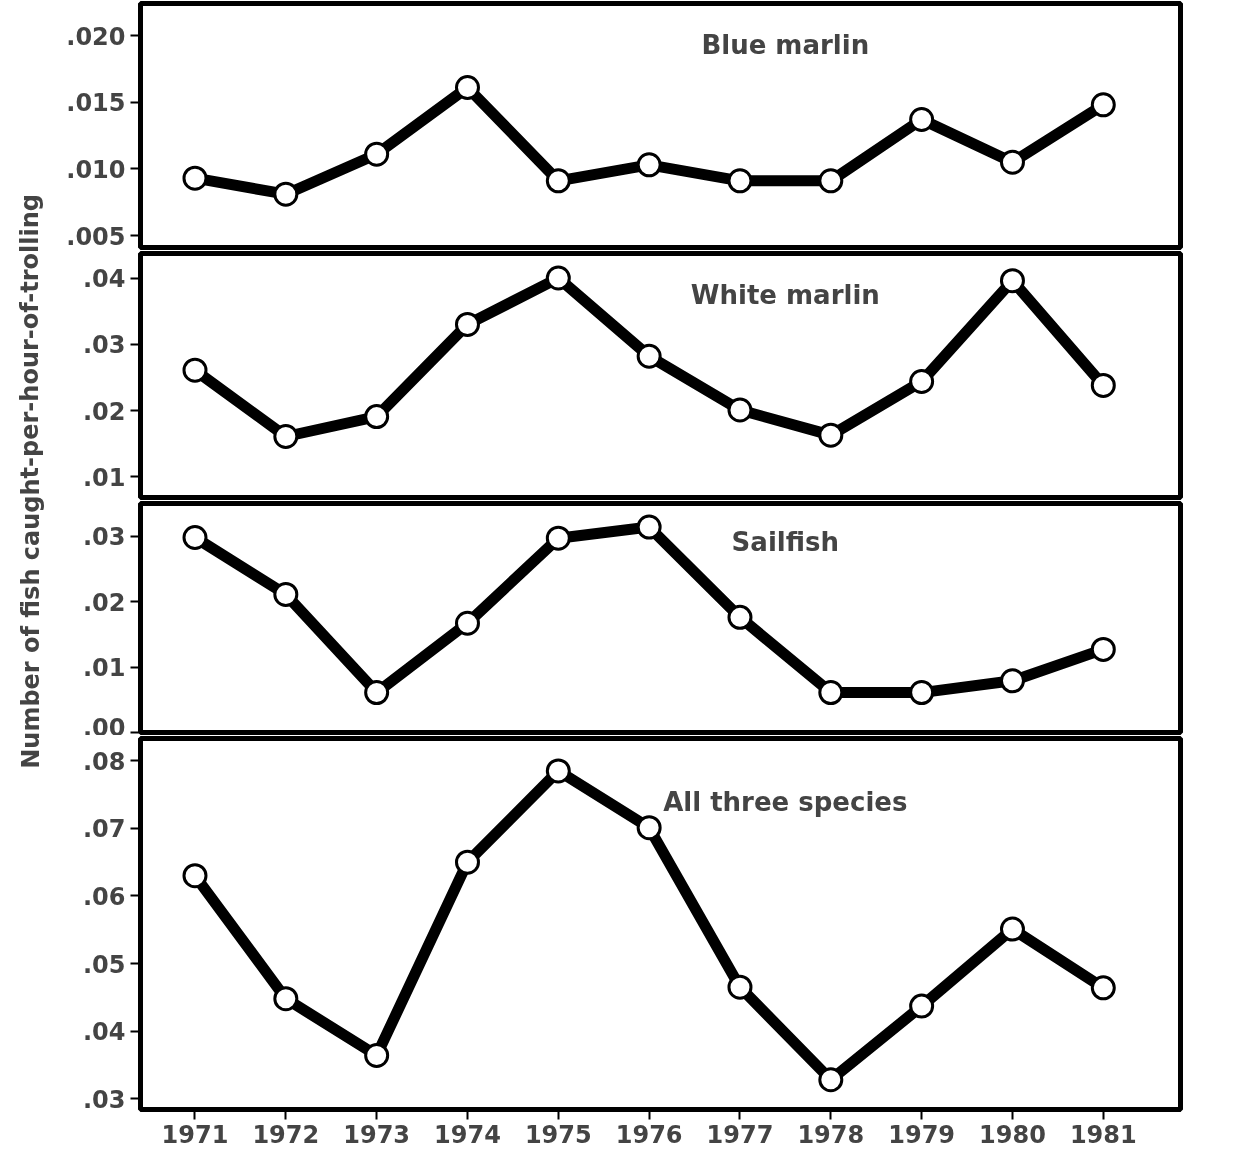 The width and height of the screenshot is (1258, 1175). What do you see at coordinates (96, 169) in the screenshot?
I see `y-tick-label: .010` at bounding box center [96, 169].